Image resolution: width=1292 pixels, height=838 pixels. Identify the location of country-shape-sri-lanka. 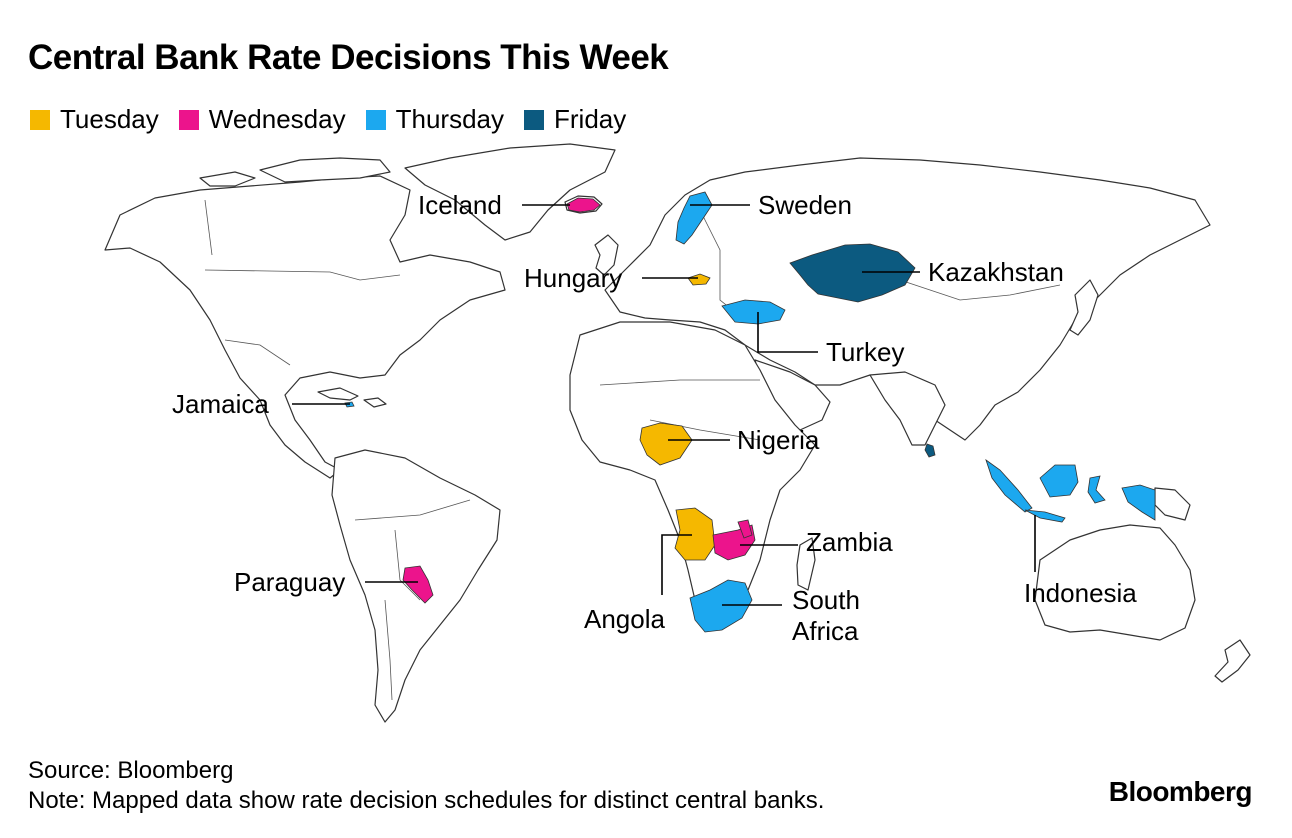
(930, 450).